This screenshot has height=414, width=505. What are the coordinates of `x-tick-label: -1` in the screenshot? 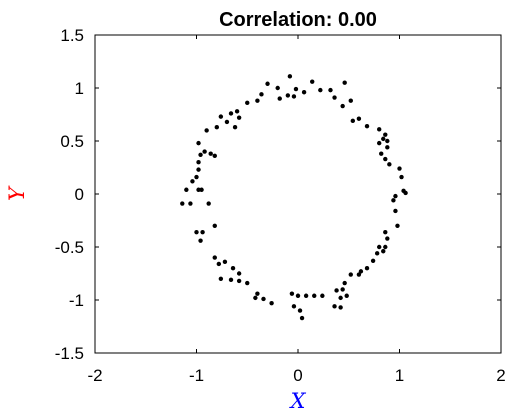 It's located at (196, 375).